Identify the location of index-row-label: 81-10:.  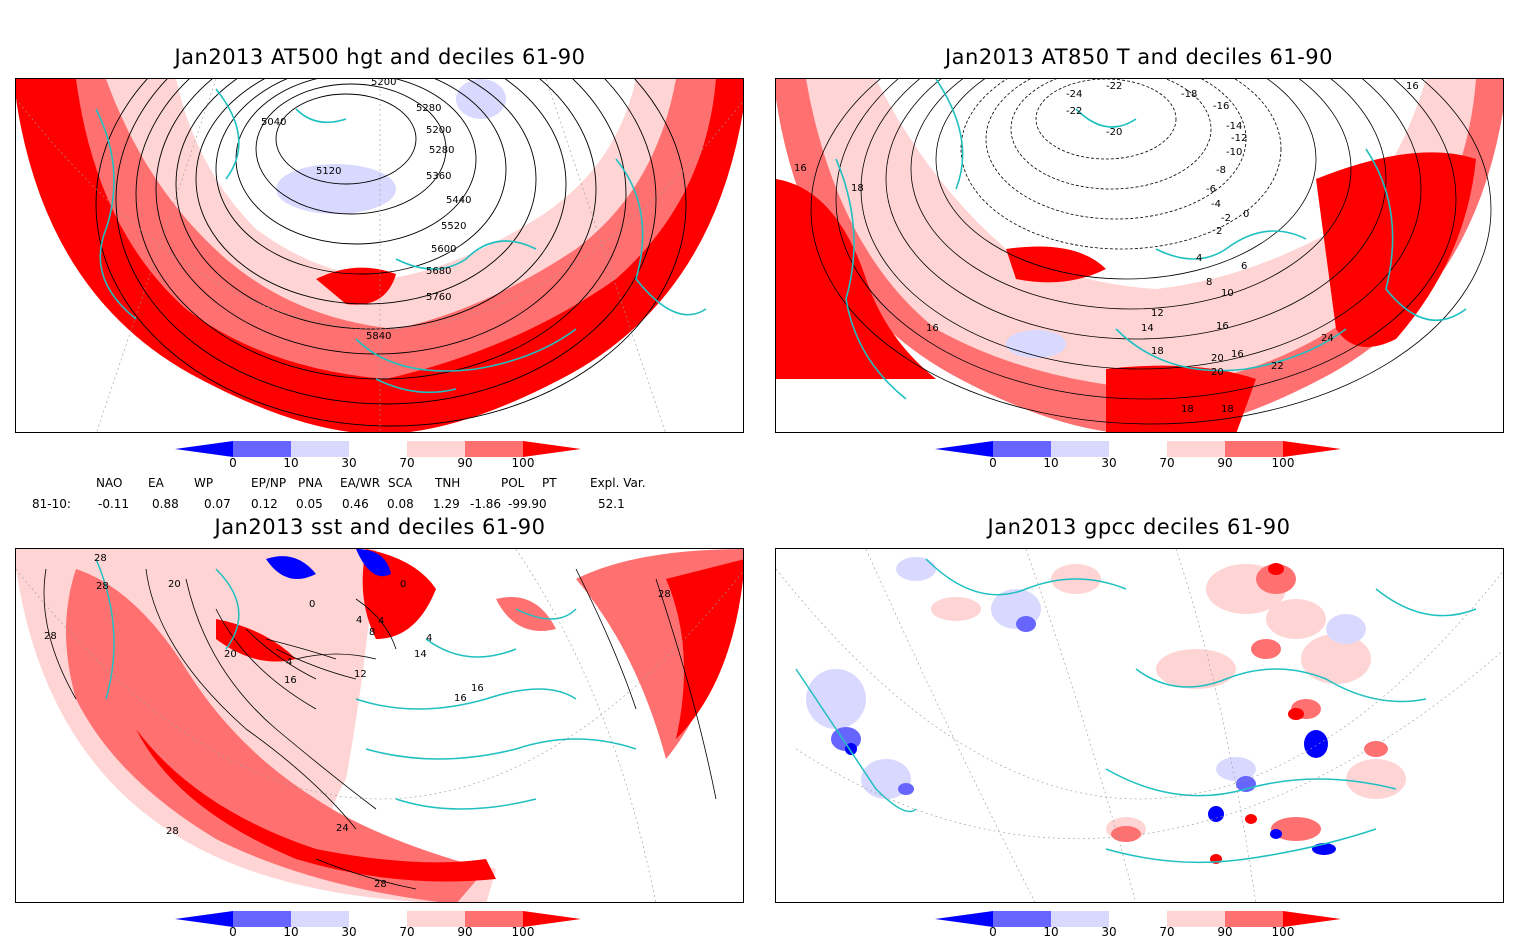
(51, 504).